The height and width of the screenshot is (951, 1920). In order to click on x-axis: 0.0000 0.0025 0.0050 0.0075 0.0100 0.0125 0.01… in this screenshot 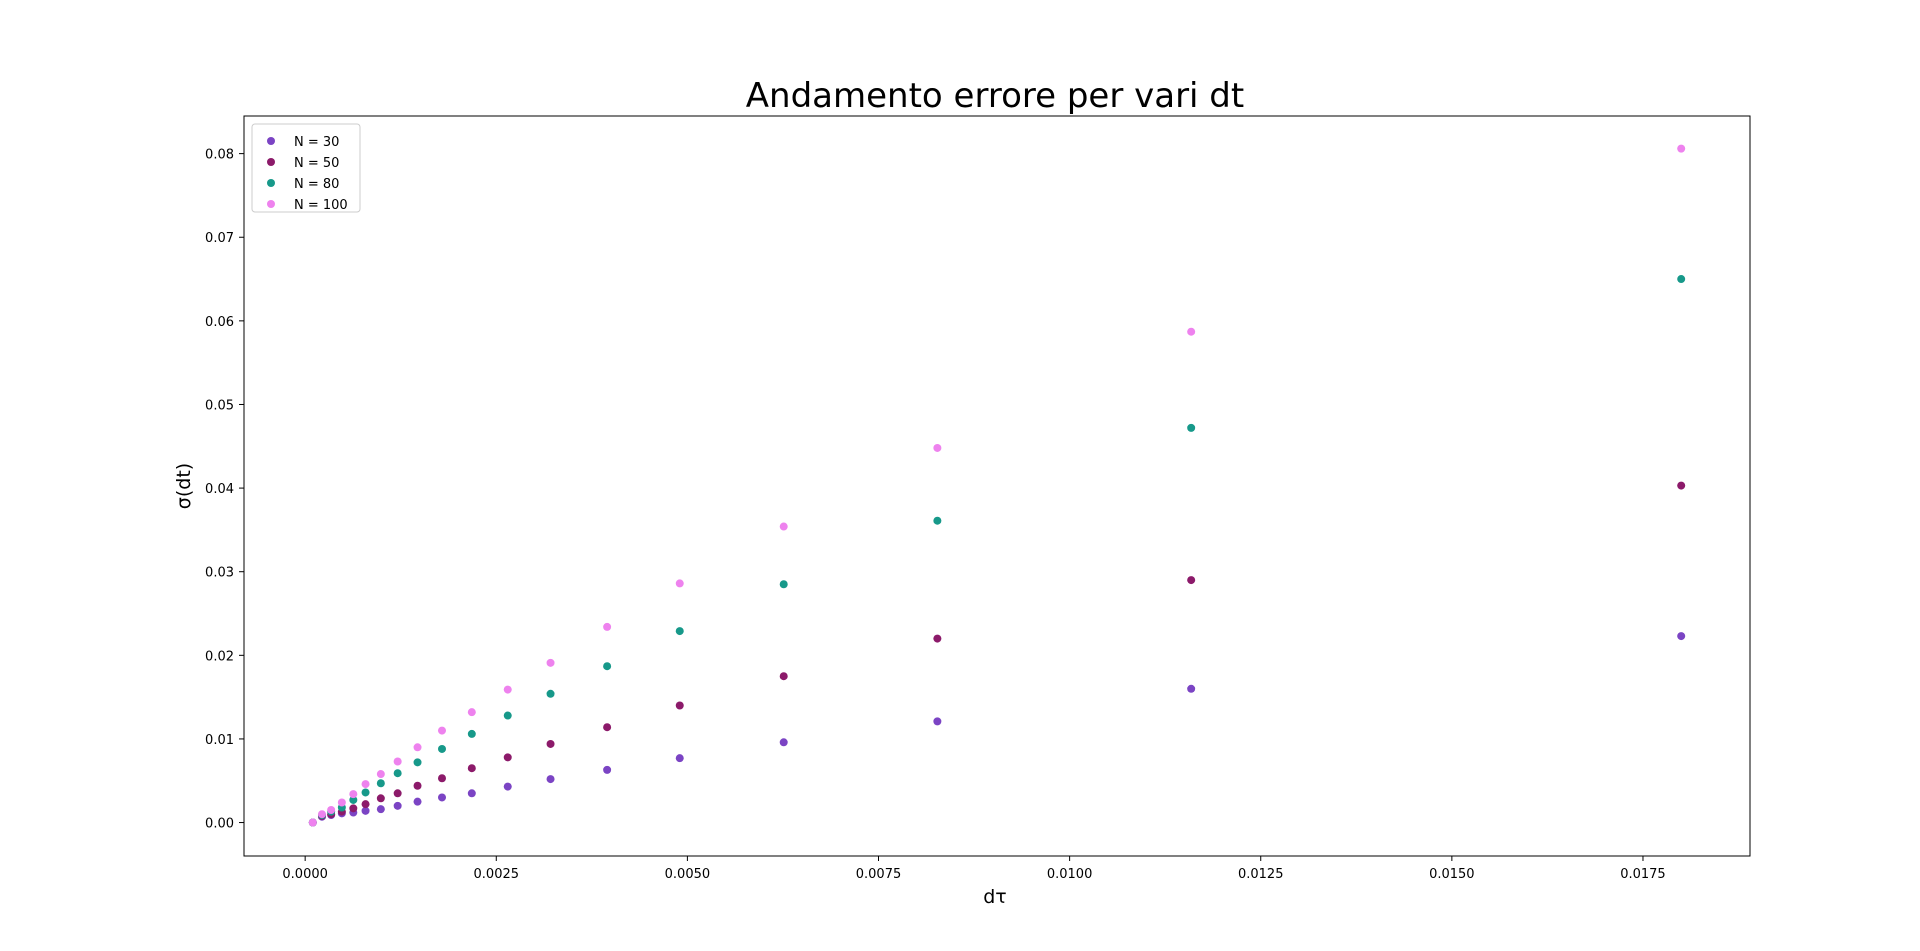, I will do `click(974, 869)`.